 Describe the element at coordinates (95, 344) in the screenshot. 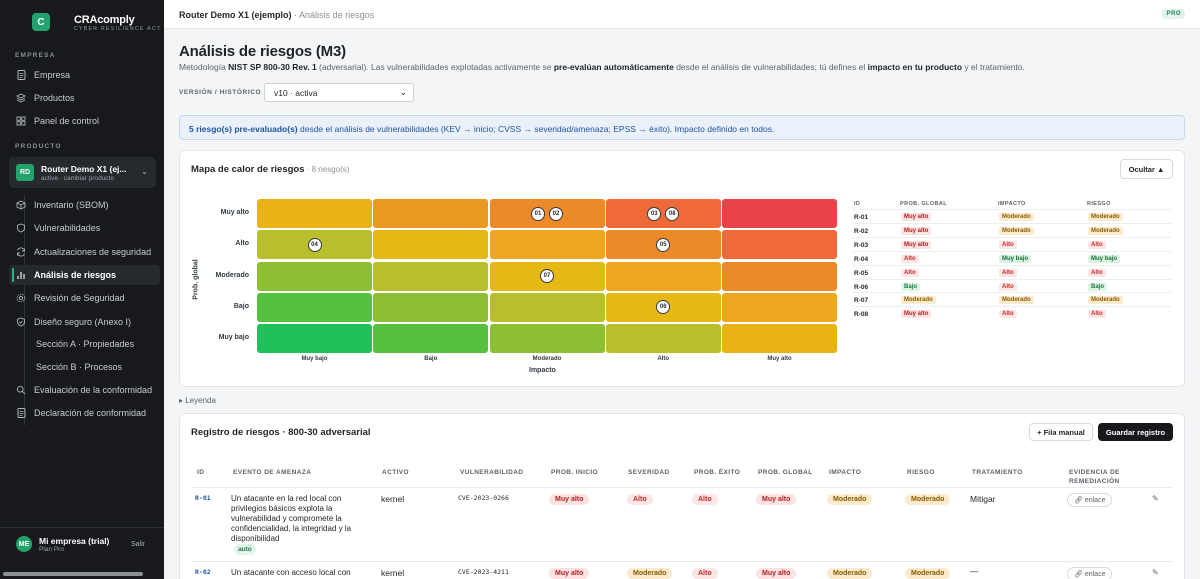

I see `sidebar-item-seccion-a: Sección A · Propiedades` at that location.